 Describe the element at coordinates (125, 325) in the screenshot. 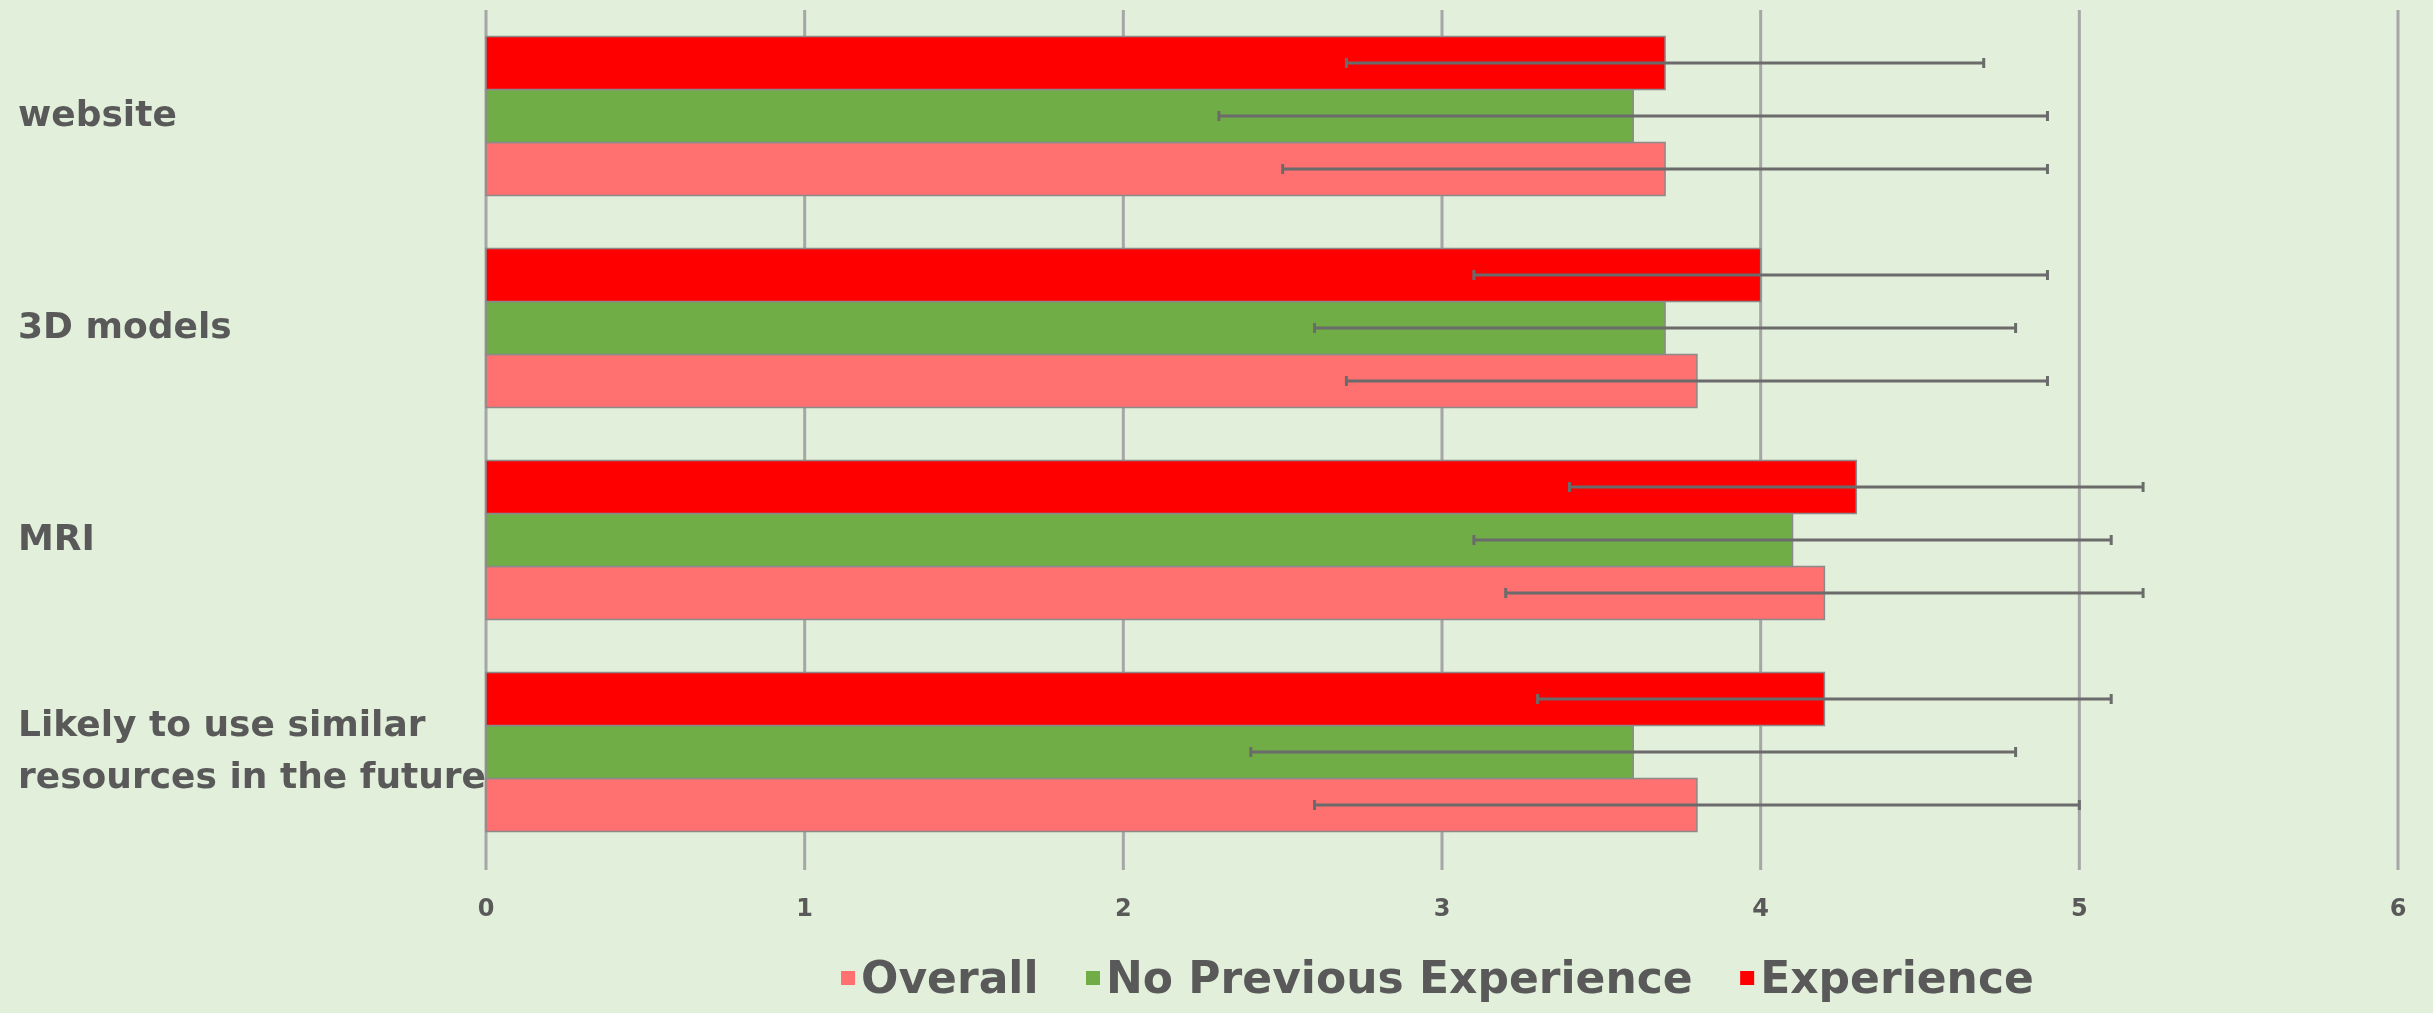

I see `y-tick-label: 3D models` at that location.